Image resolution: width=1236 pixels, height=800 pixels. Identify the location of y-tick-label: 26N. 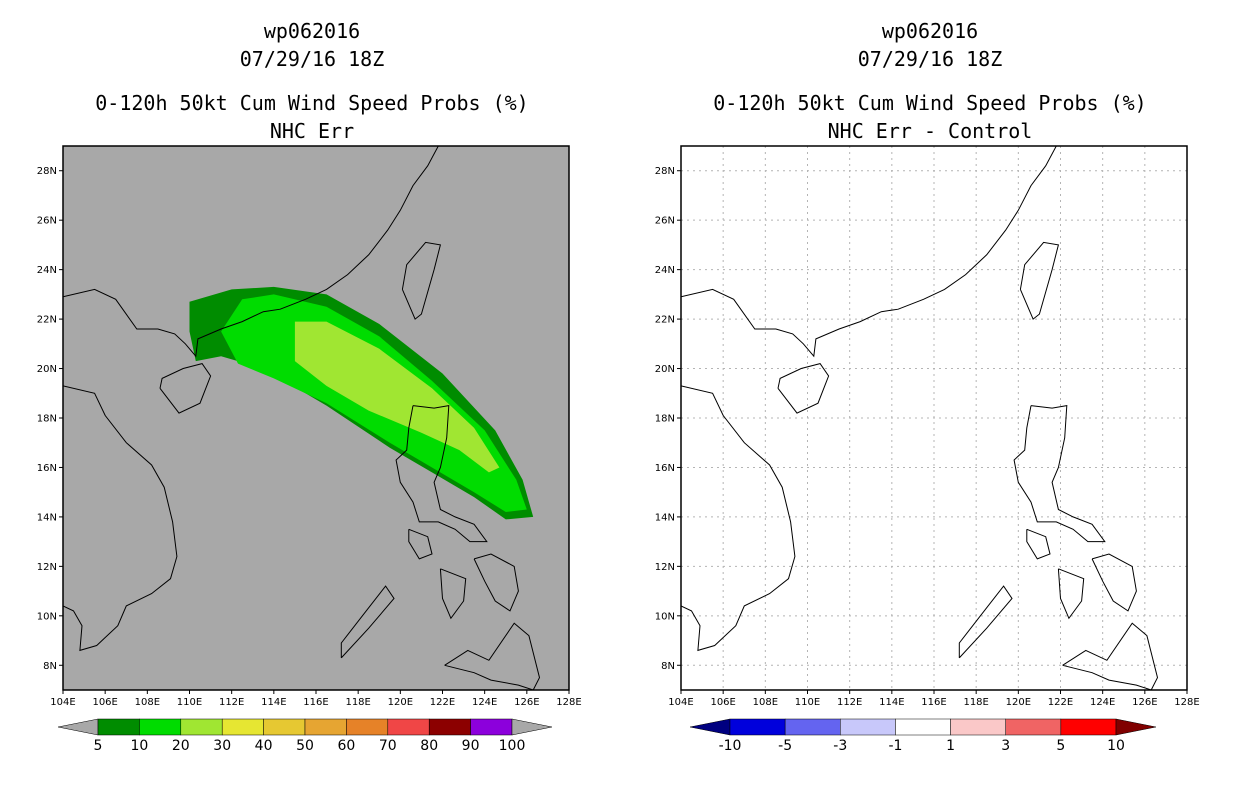
(47, 221).